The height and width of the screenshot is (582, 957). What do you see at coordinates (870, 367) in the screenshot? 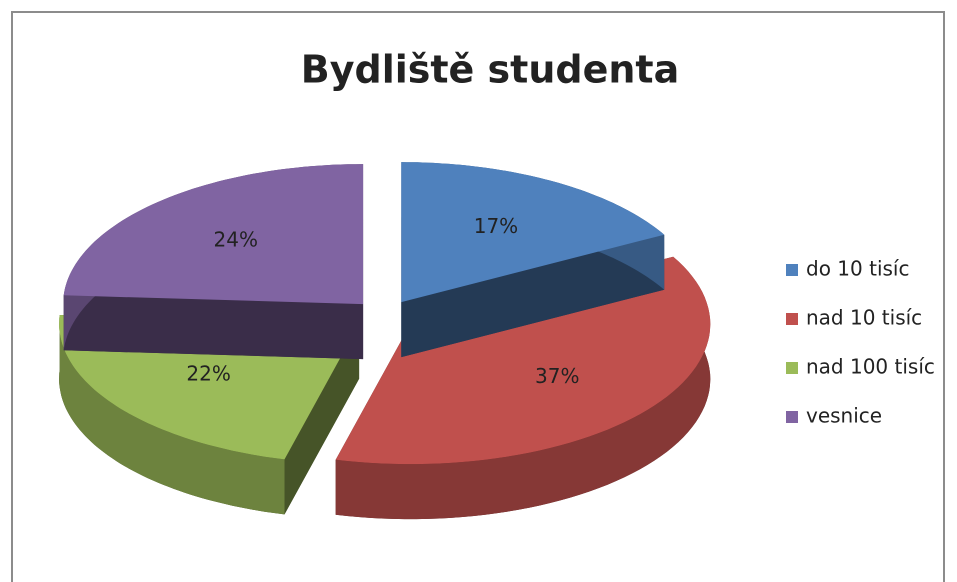
I see `legend-label: nad 100 tisíc` at bounding box center [870, 367].